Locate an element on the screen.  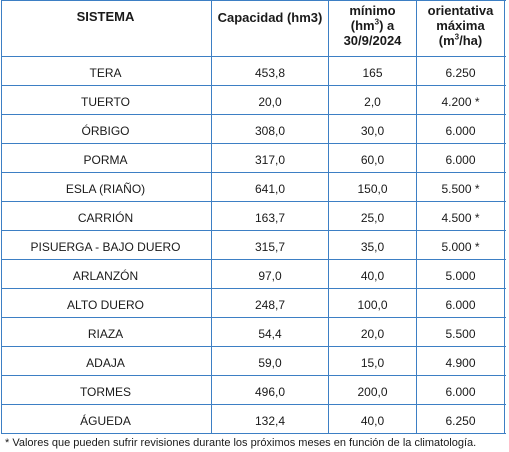
header-sistema: SISTEMA is located at coordinates (107, 29).